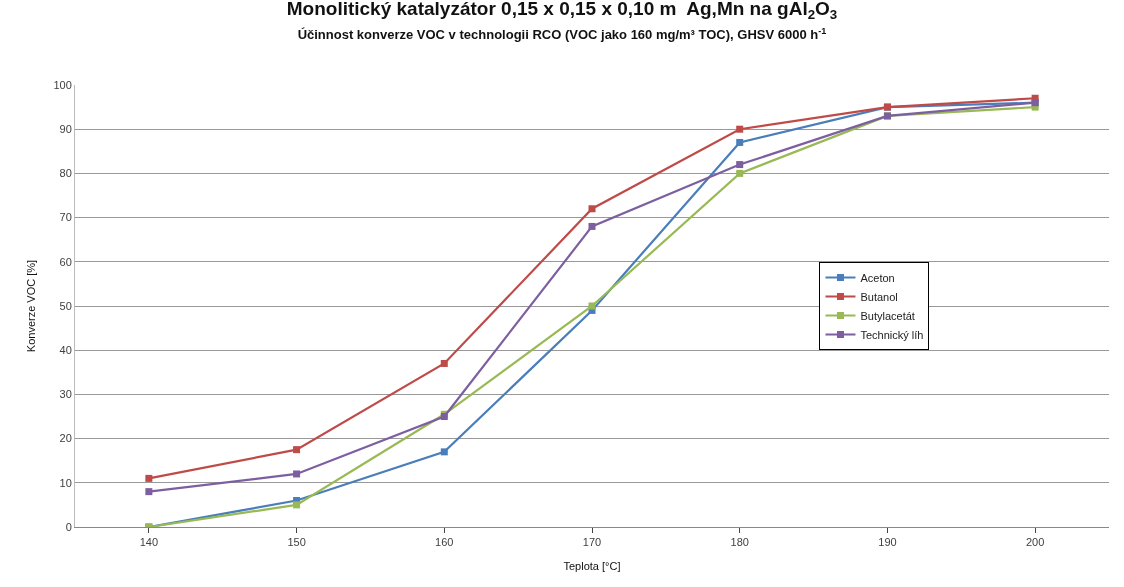  Describe the element at coordinates (31, 306) in the screenshot. I see `y-axis-title: Konverze VOC [%]` at that location.